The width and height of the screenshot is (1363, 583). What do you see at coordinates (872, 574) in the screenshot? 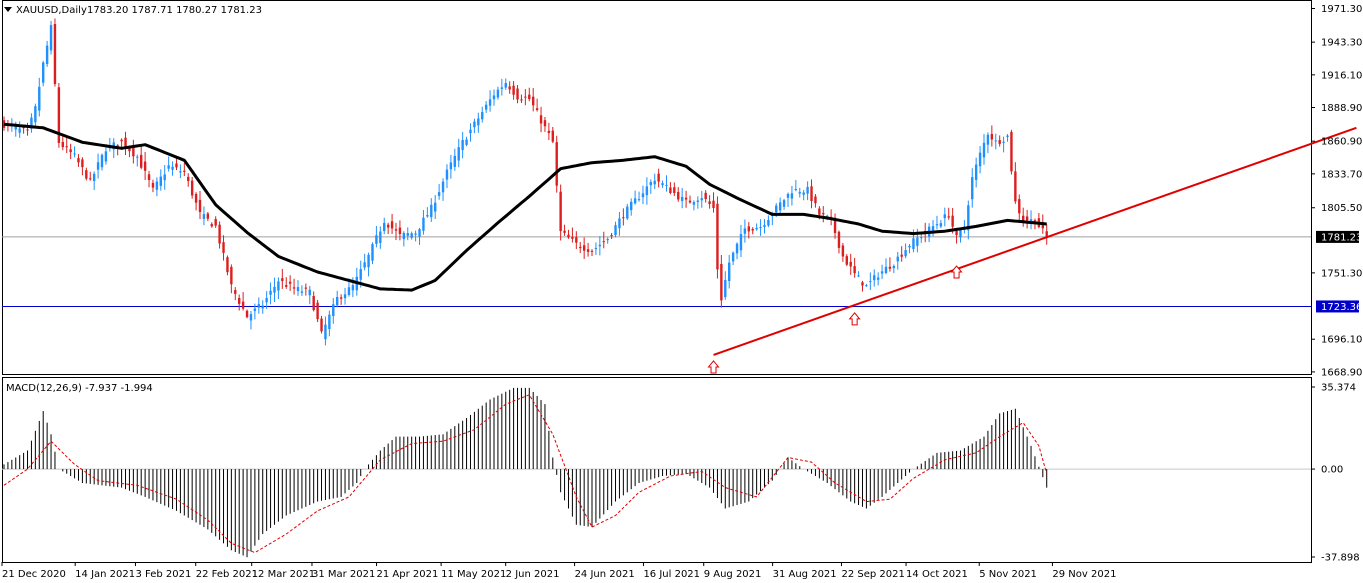
I see `x-tick-label: 22 Sep 2021` at bounding box center [872, 574].